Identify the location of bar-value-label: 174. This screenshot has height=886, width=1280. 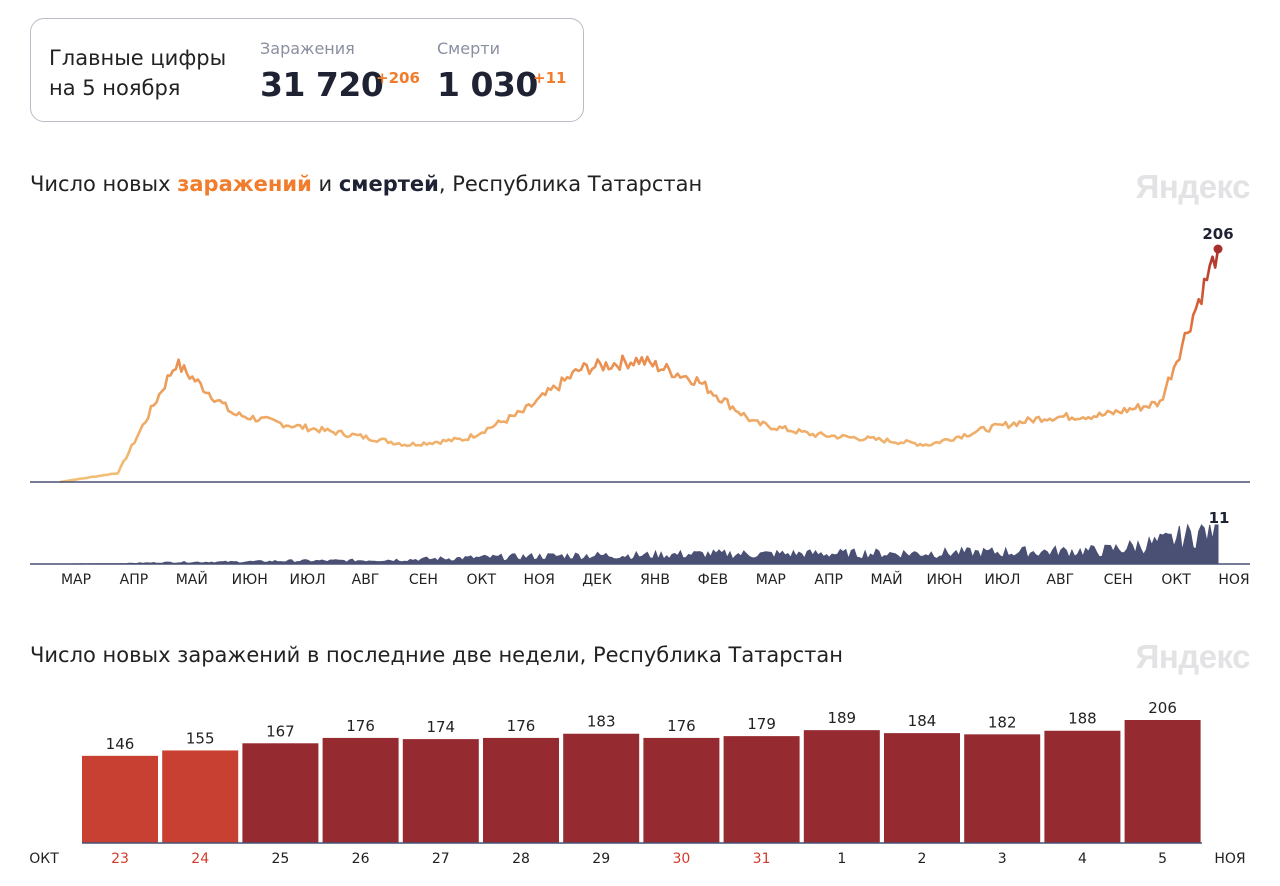
(440, 727).